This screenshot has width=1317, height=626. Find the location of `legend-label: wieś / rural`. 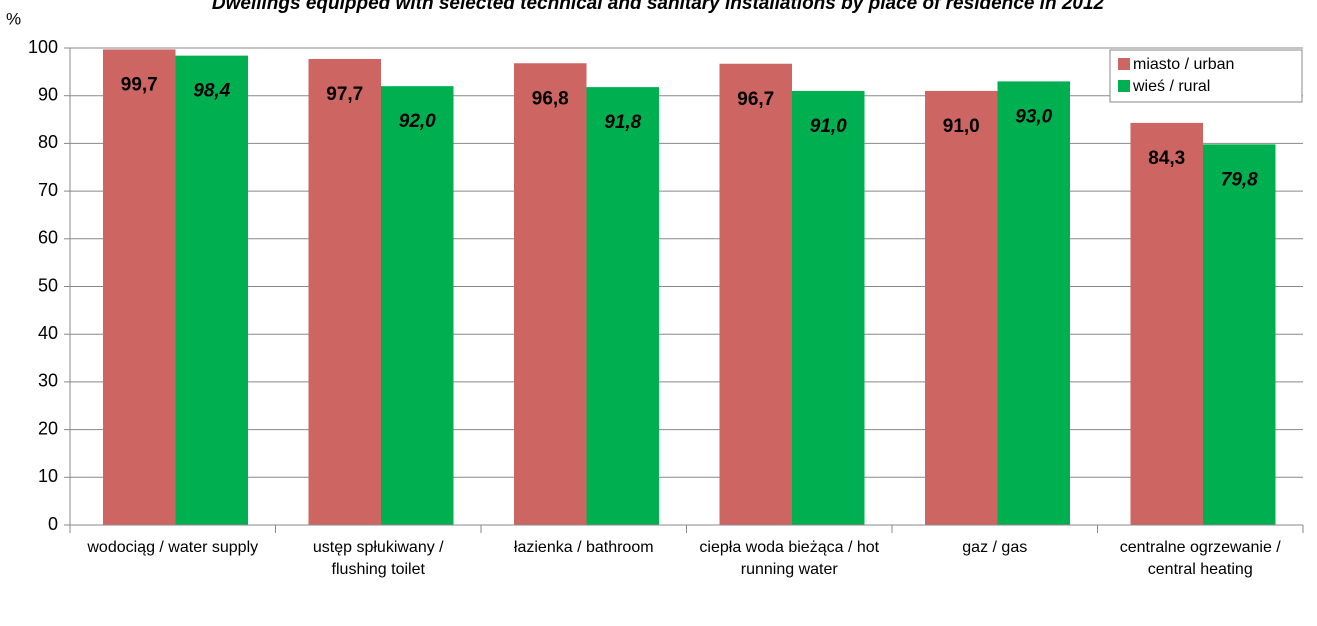

legend-label: wieś / rural is located at coordinates (1171, 86).